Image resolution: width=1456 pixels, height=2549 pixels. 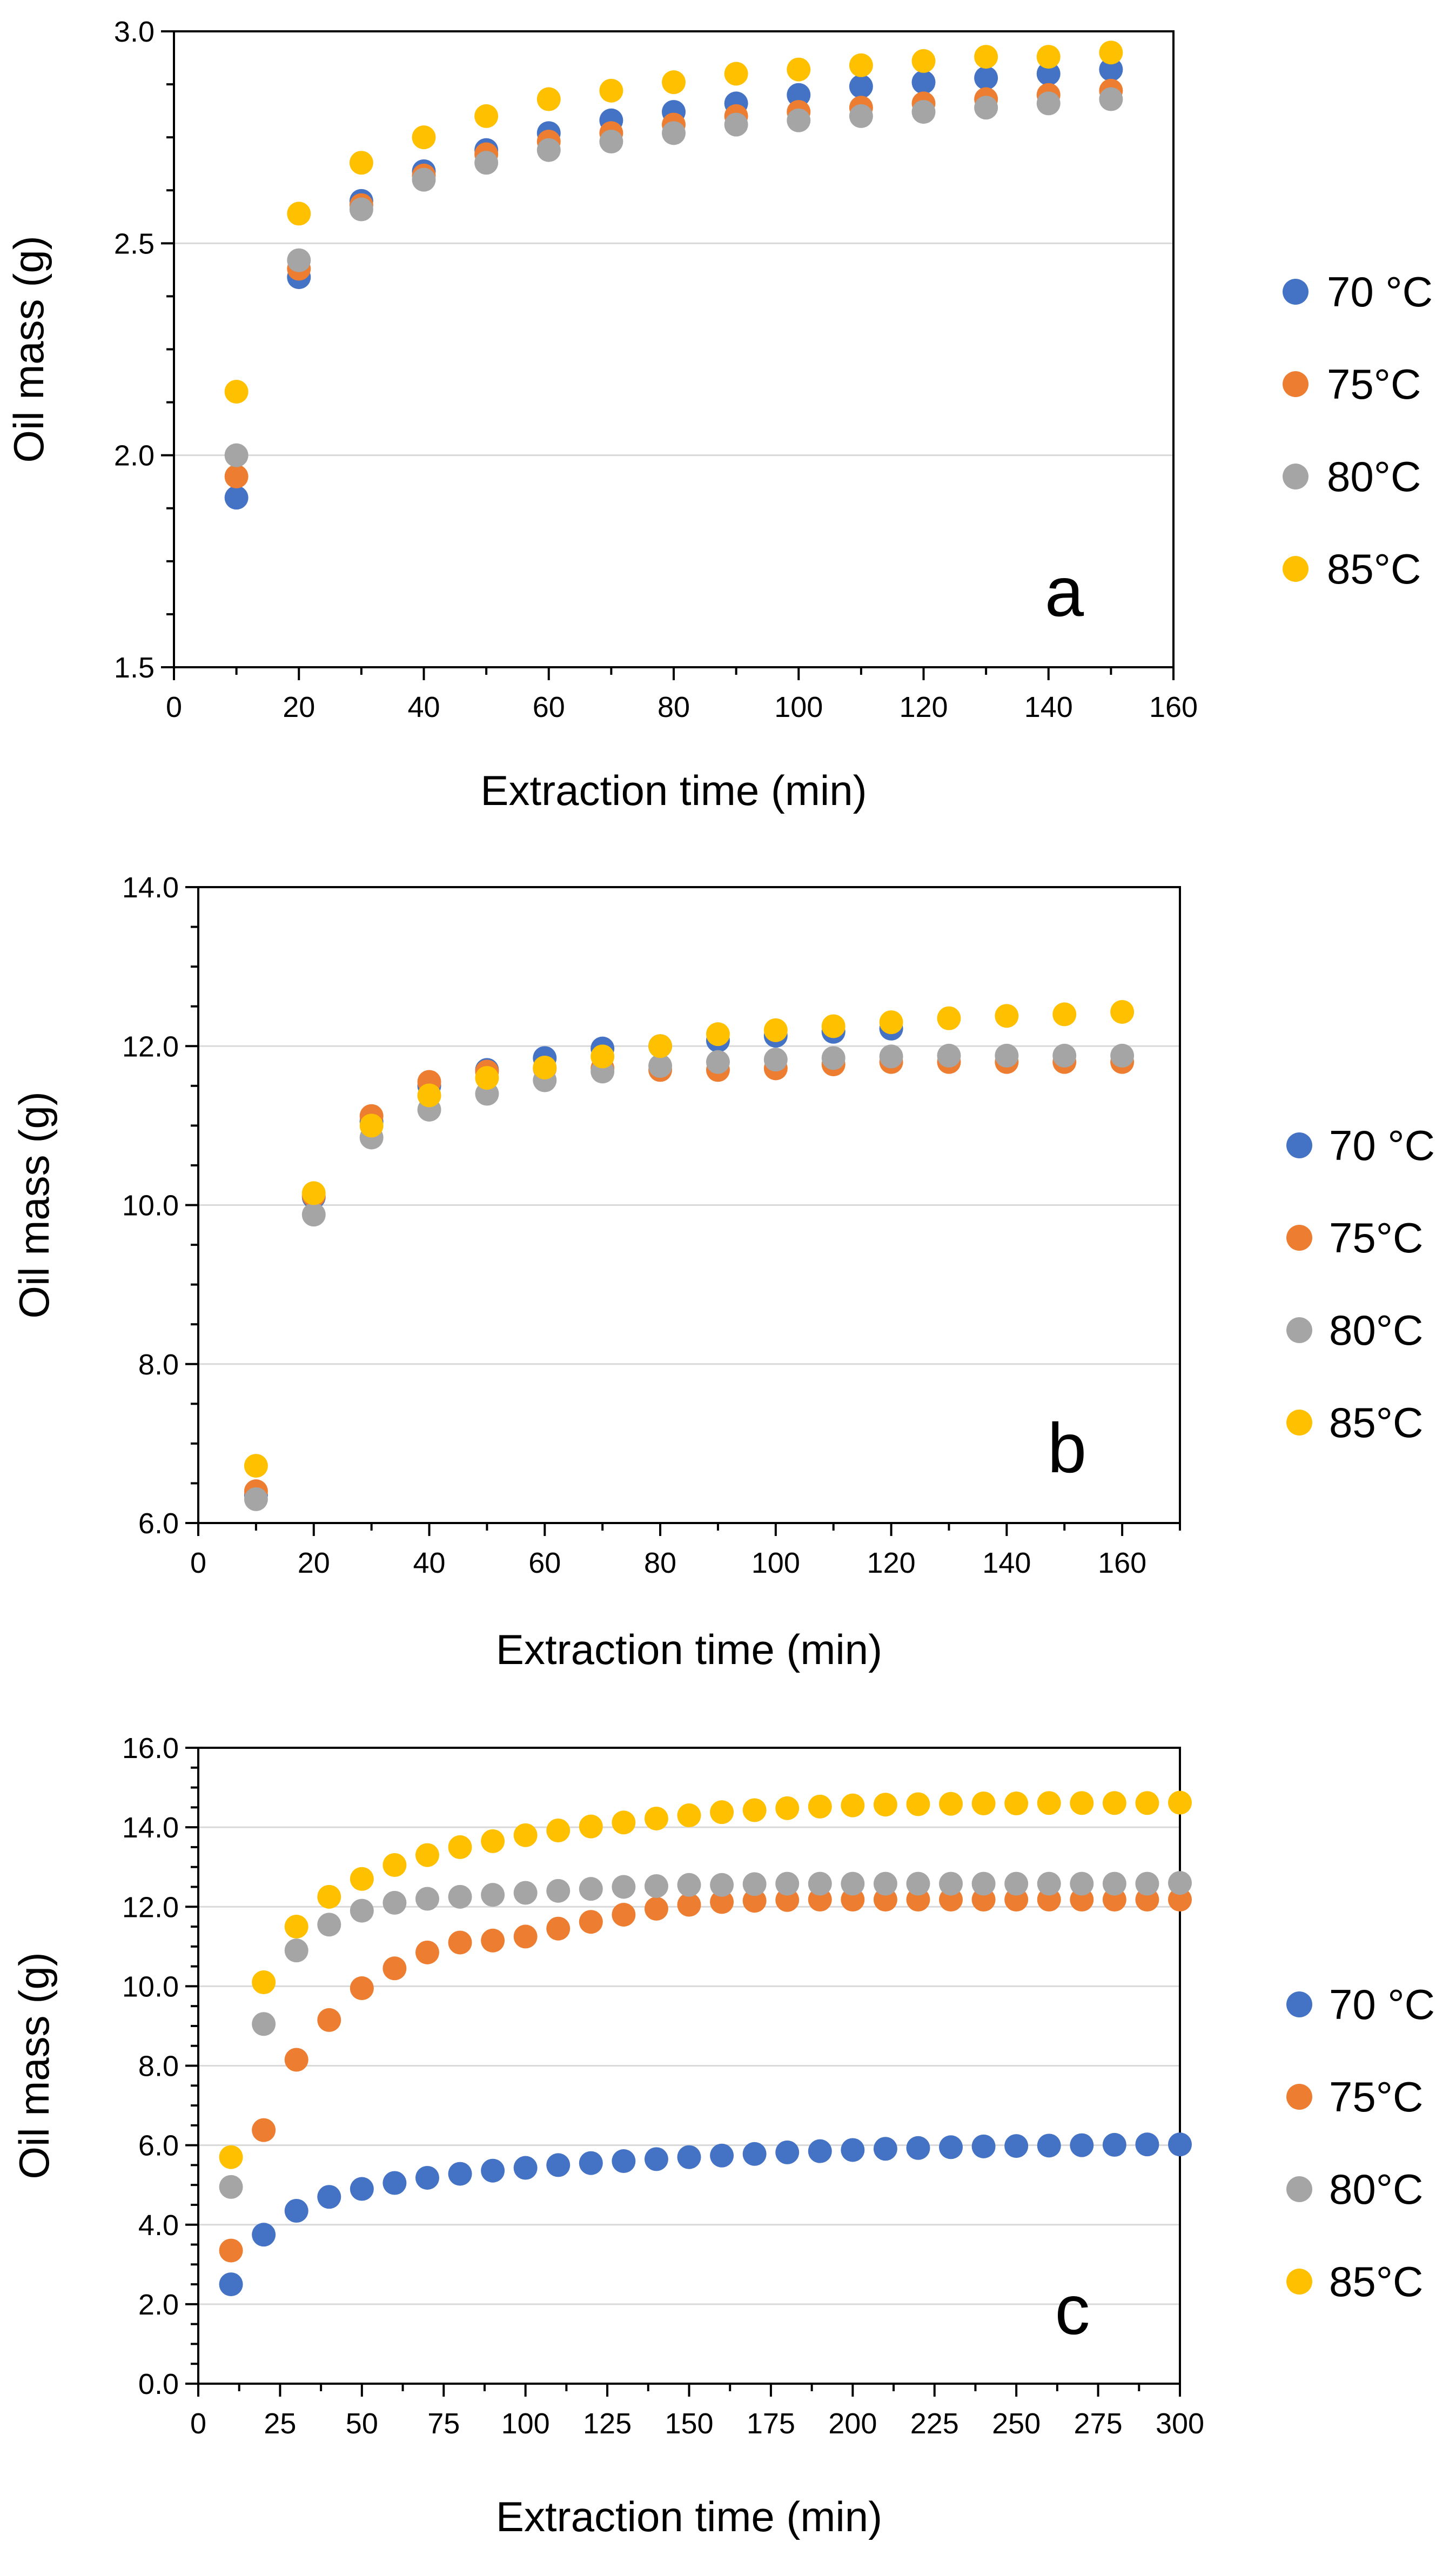 I want to click on x-tick-label: 50, so click(x=362, y=2423).